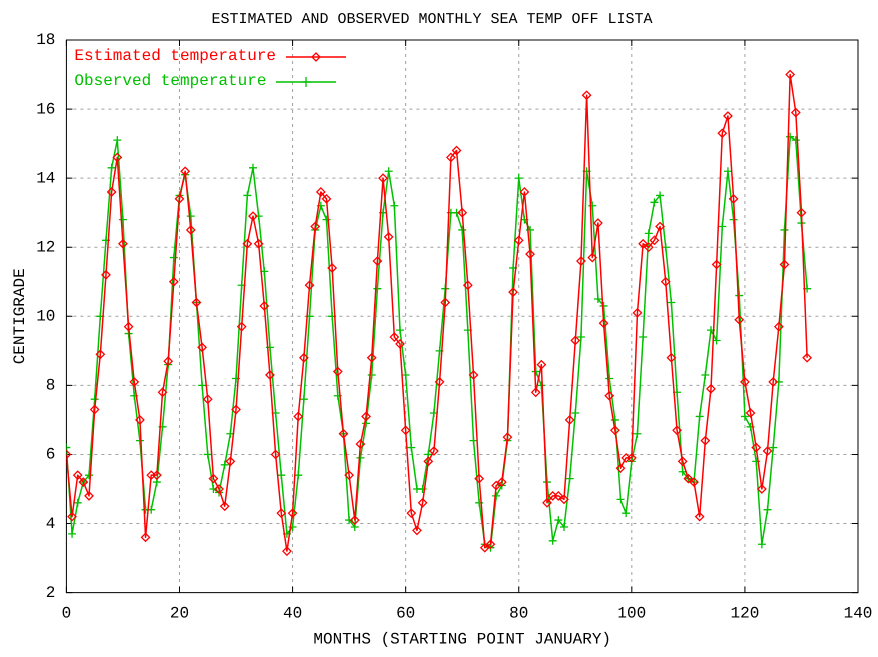  I want to click on x-tick-label: 140, so click(858, 613).